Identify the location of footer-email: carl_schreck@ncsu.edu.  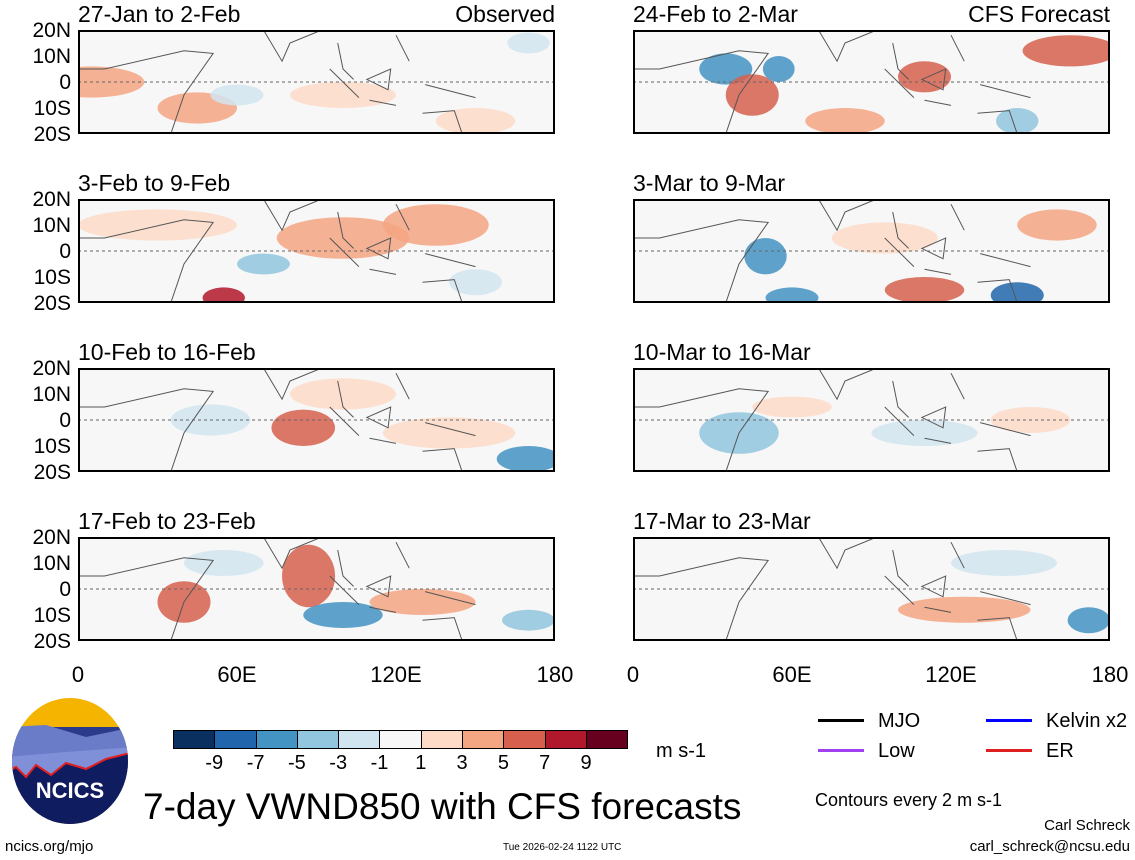
(1049, 846).